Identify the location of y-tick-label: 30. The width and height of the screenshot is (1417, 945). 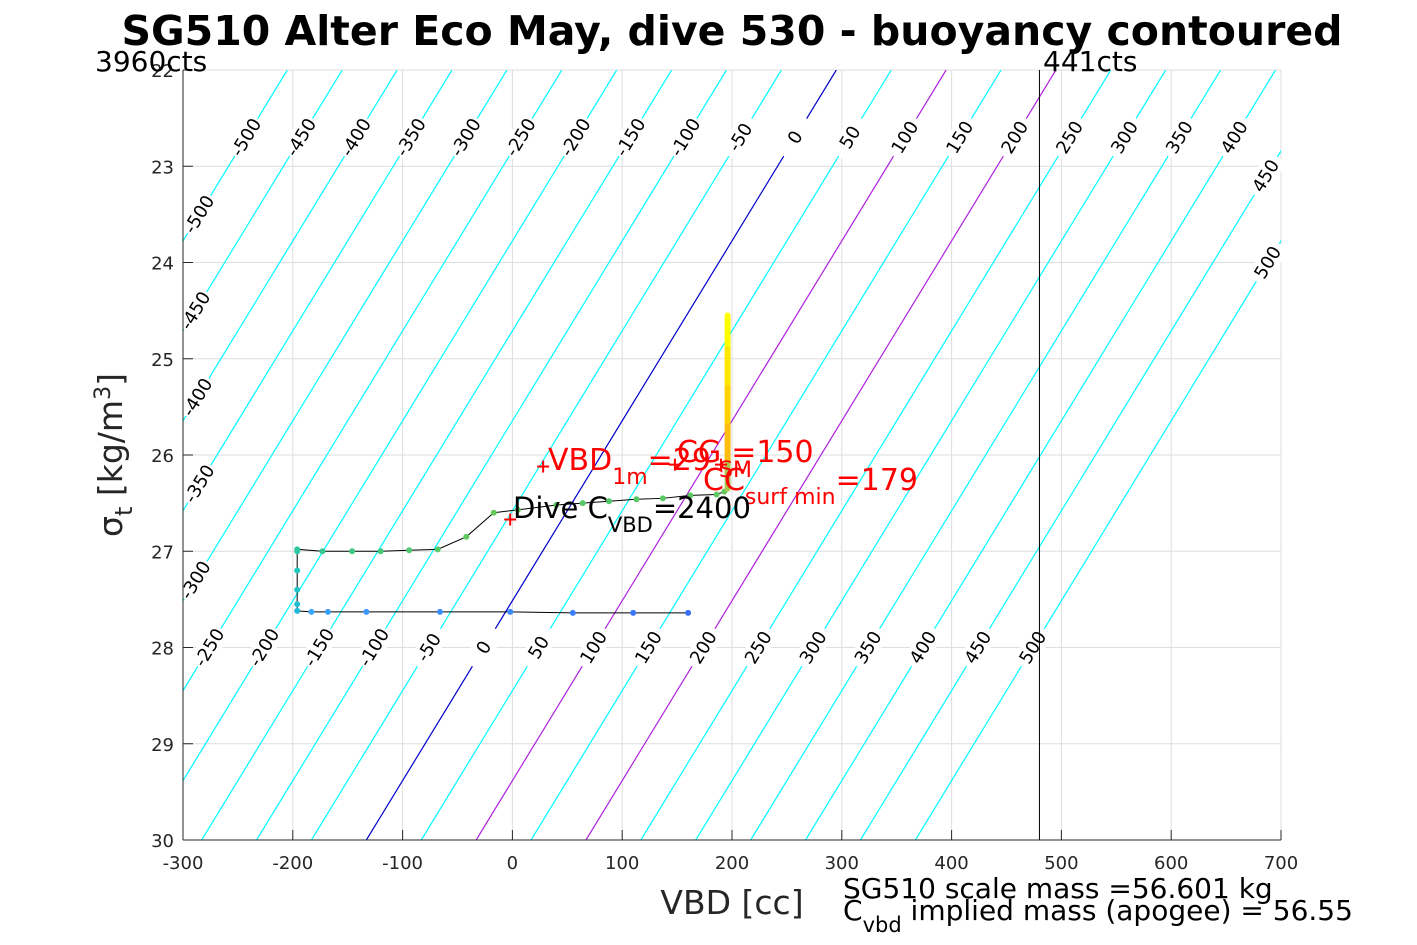
(162, 841).